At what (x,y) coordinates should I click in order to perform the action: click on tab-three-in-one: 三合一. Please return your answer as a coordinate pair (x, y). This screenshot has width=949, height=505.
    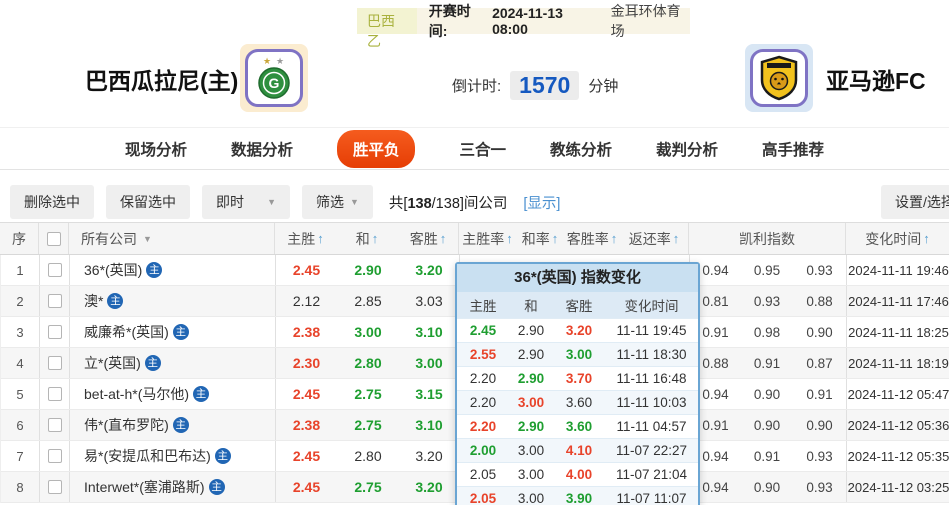
    Looking at the image, I should click on (482, 150).